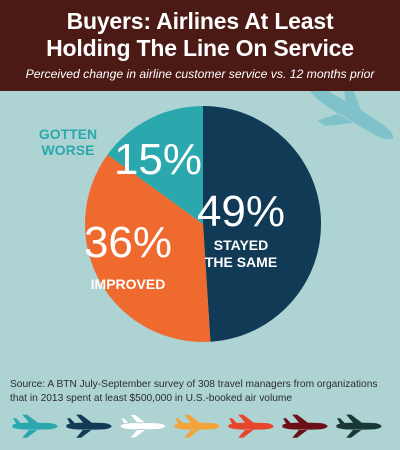  What do you see at coordinates (241, 245) in the screenshot?
I see `slice-category-label: STAYED` at bounding box center [241, 245].